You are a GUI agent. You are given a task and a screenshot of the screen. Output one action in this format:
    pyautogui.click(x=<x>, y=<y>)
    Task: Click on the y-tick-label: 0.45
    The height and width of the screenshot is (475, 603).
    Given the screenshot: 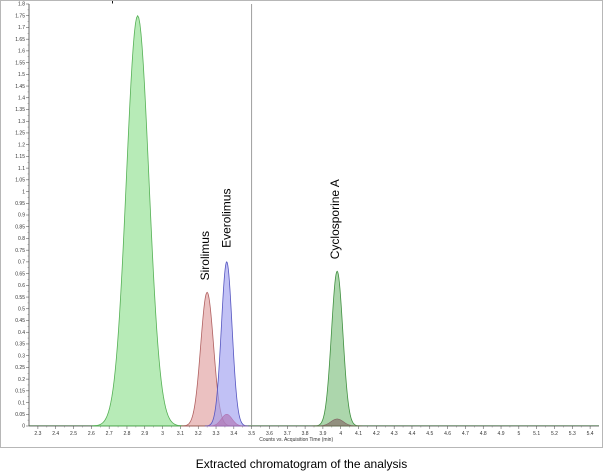 What is the action you would take?
    pyautogui.click(x=20, y=321)
    